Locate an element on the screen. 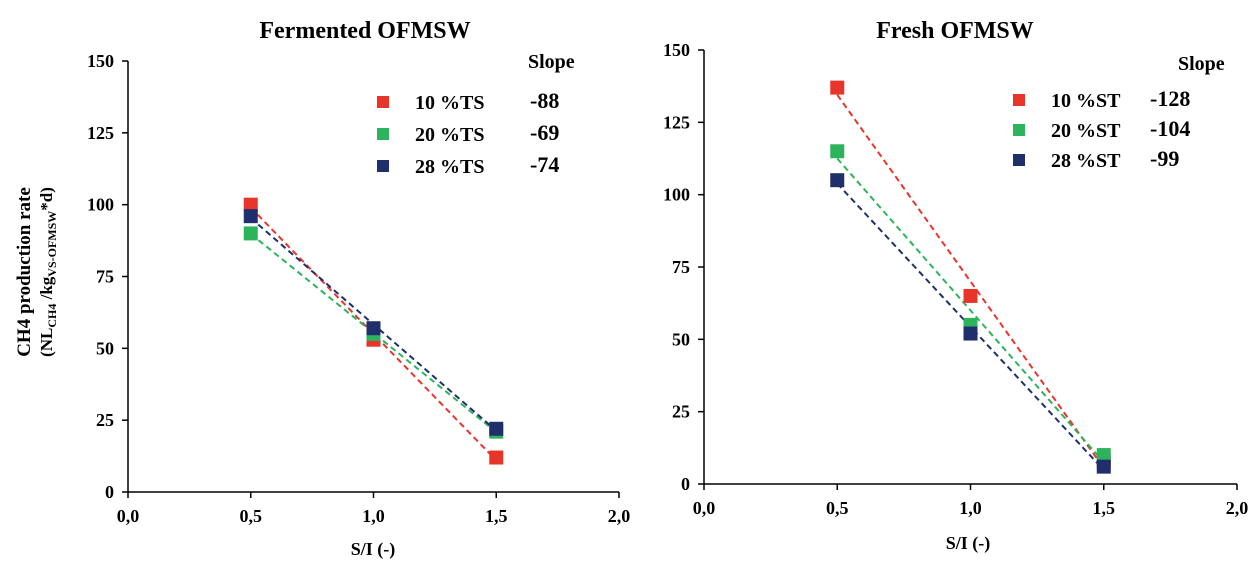 The width and height of the screenshot is (1252, 565). chart-title: Fresh OFMSW is located at coordinates (955, 31).